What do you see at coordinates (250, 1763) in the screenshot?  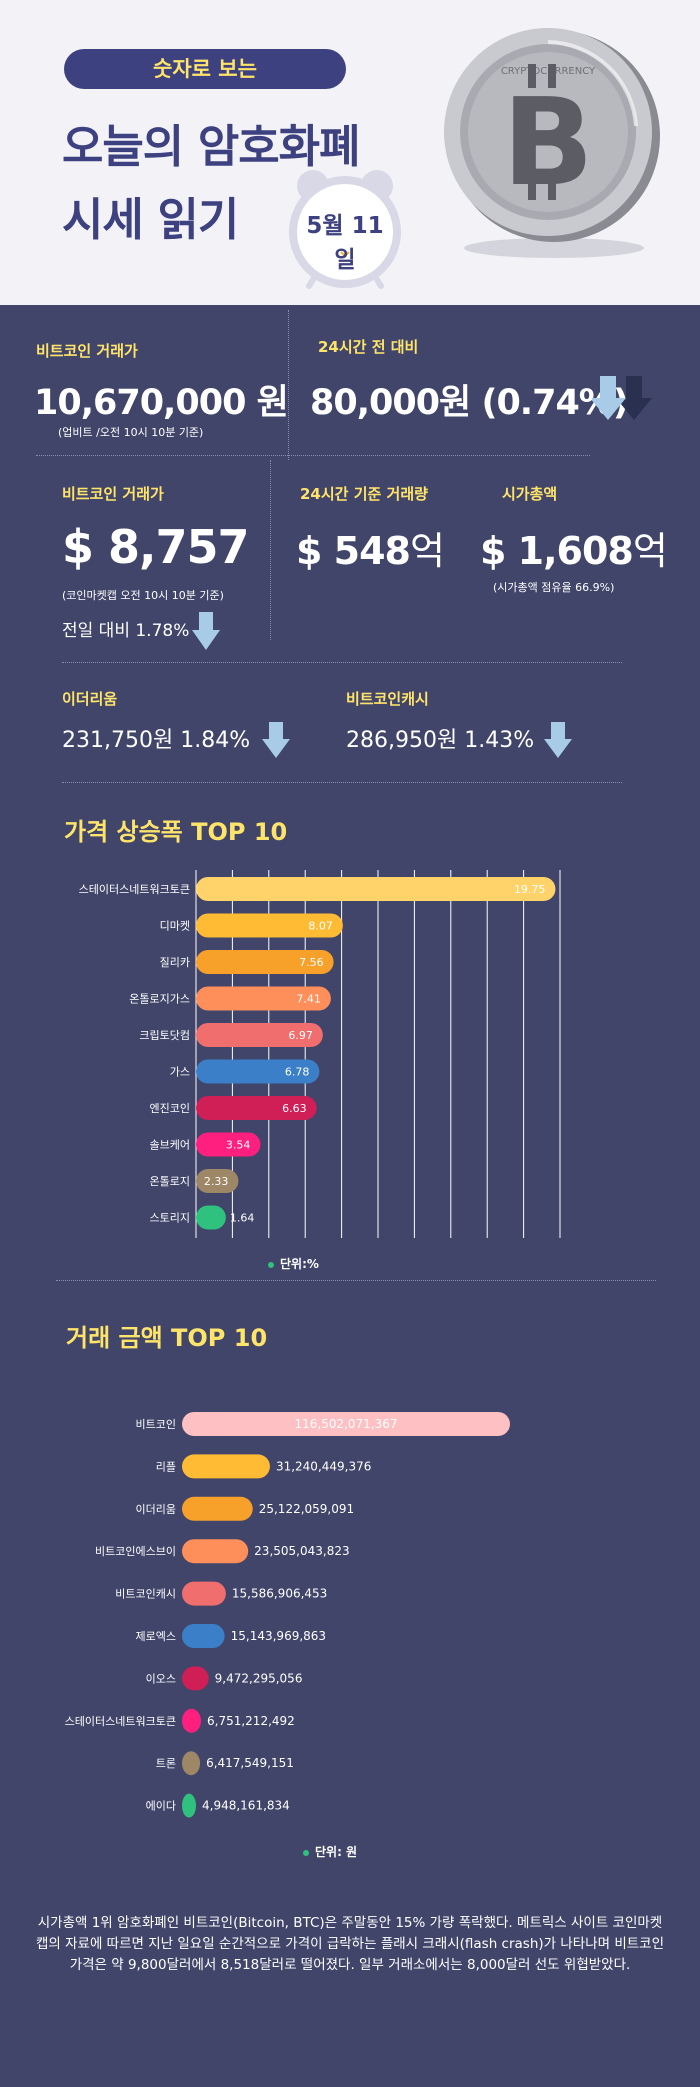 I see `value-label: 6,417,549,151` at bounding box center [250, 1763].